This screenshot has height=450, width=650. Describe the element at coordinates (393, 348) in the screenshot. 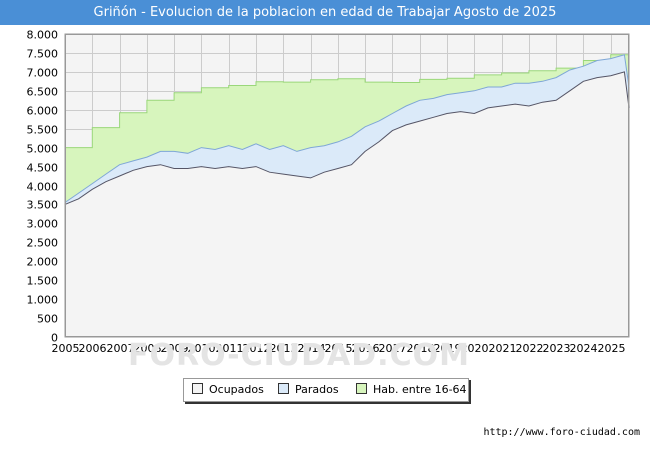

I see `x-tick-label: 2017` at that location.